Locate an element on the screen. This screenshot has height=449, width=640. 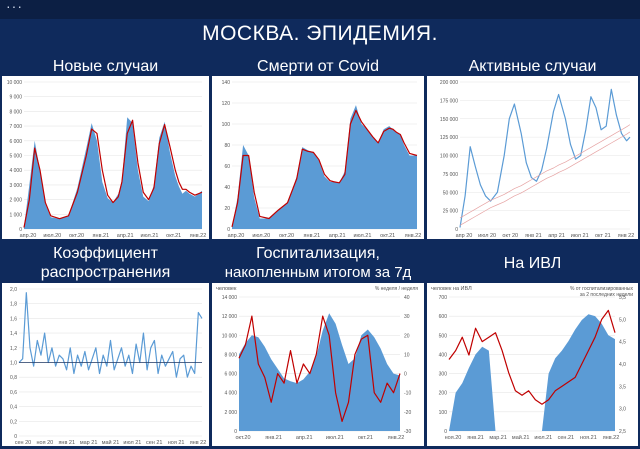
window-top-bar: ··· is located at coordinates (320, 9).